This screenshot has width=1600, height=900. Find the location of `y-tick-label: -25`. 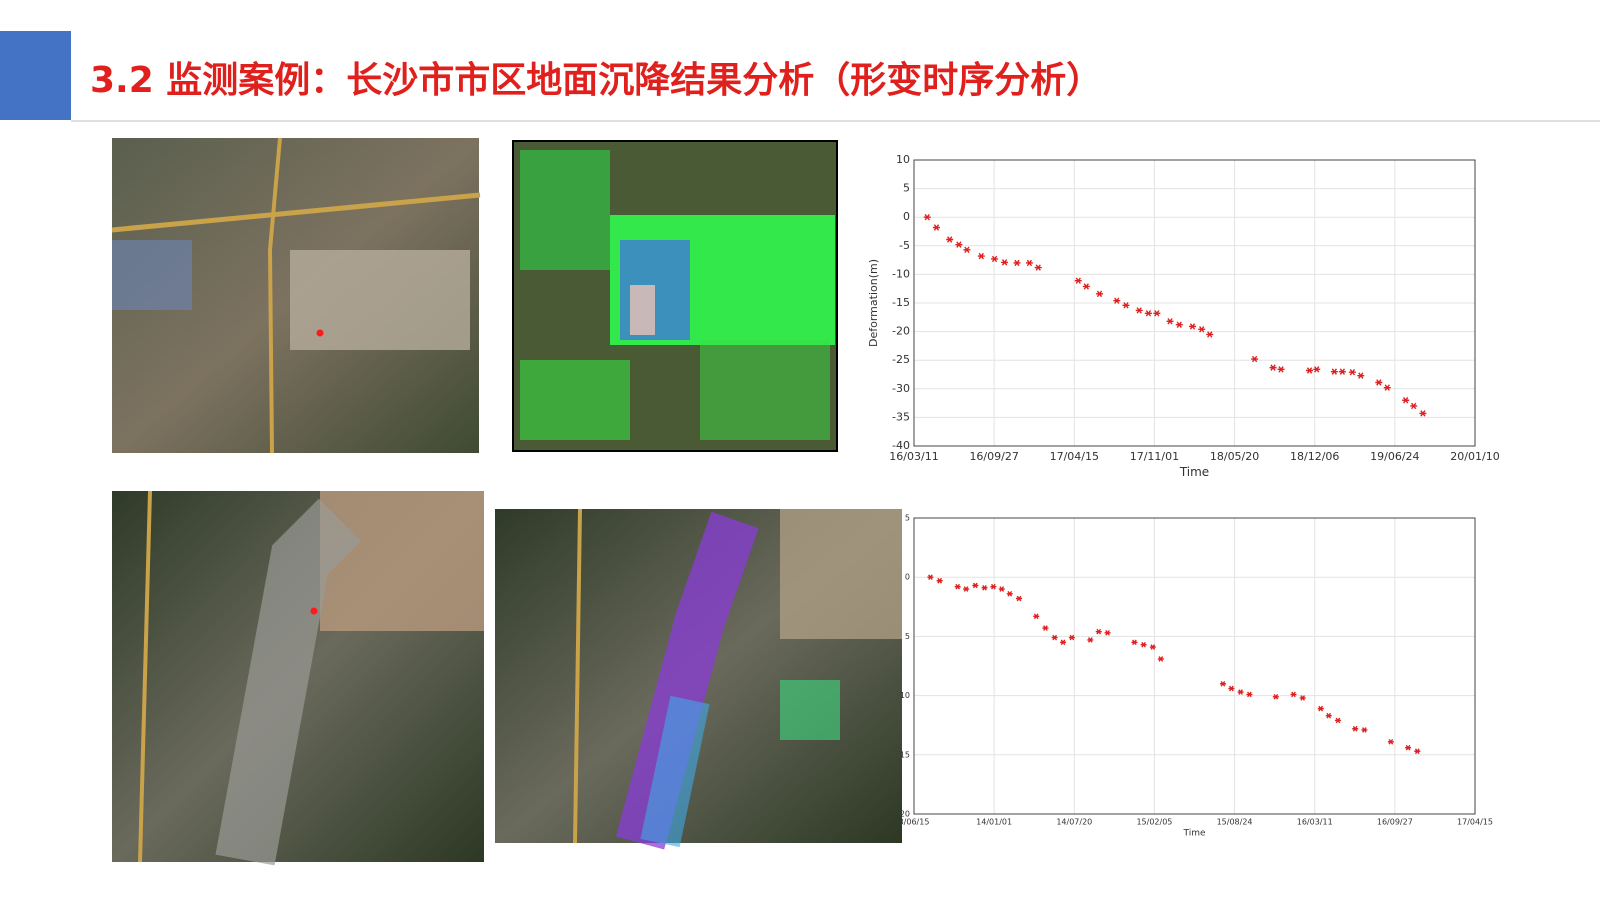

y-tick-label: -25 is located at coordinates (901, 359).